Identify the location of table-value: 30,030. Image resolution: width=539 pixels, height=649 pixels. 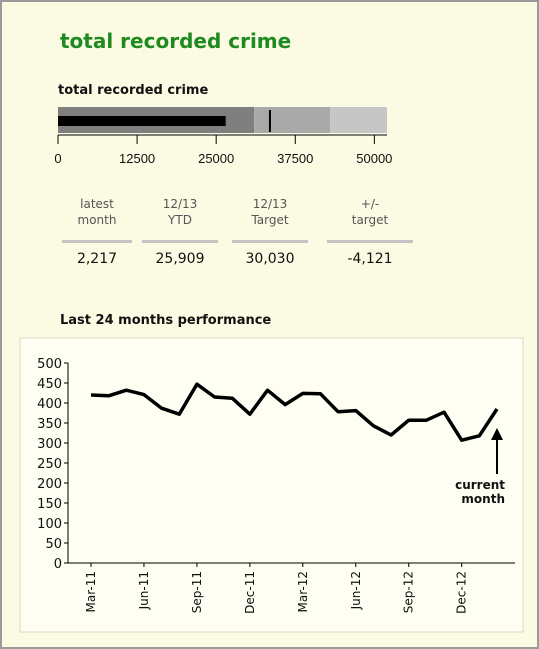
(270, 259).